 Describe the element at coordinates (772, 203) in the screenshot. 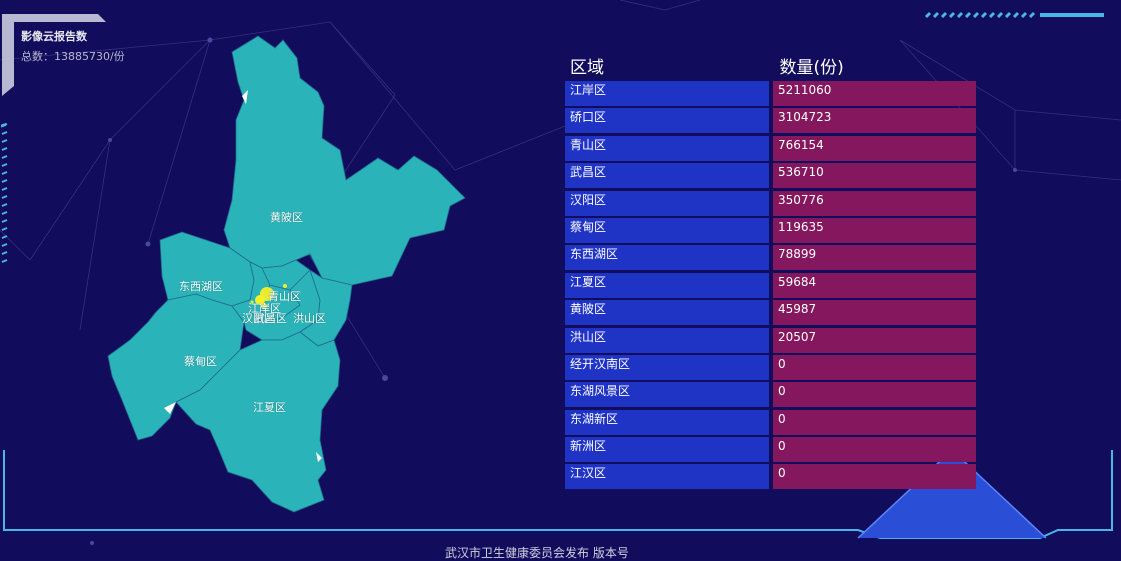

I see `table-row: 汉阳区 350776` at that location.